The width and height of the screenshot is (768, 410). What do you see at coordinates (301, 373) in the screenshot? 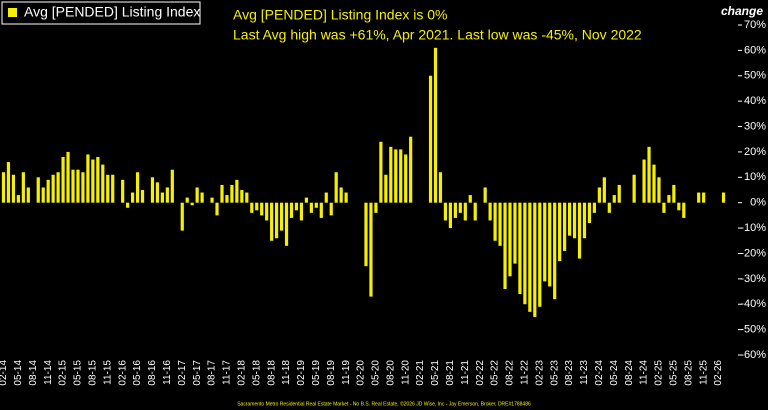
I see `x-tick-label: 02-19` at bounding box center [301, 373].